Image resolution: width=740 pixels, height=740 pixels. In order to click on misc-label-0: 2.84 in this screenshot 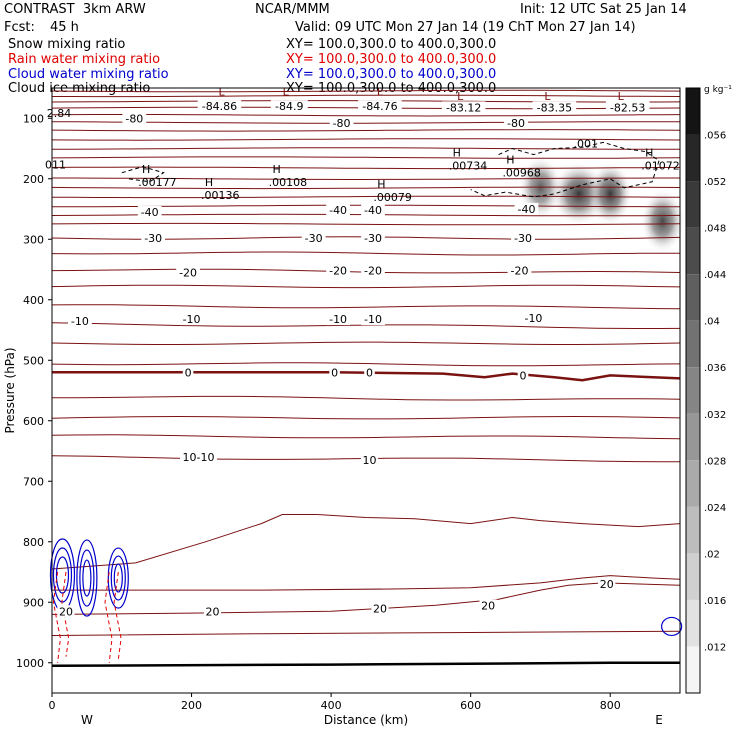, I will do `click(59, 113)`.